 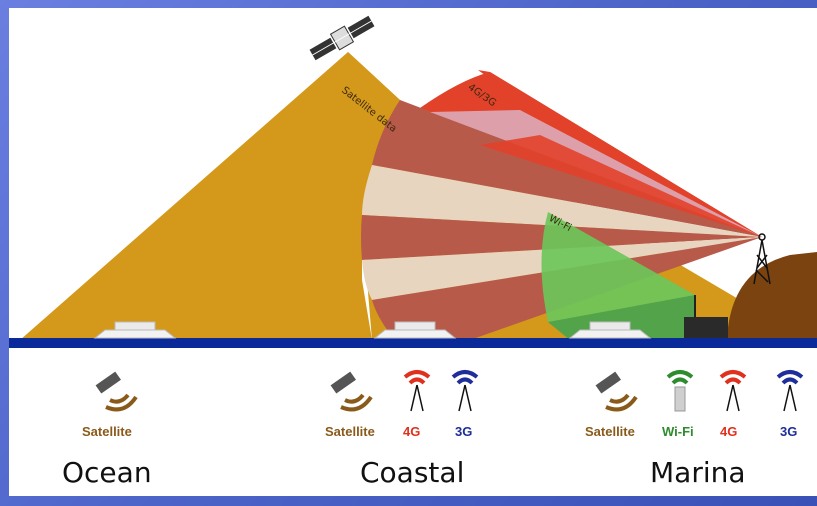 What do you see at coordinates (678, 431) in the screenshot?
I see `marina-wifi-label: Wi-Fi` at bounding box center [678, 431].